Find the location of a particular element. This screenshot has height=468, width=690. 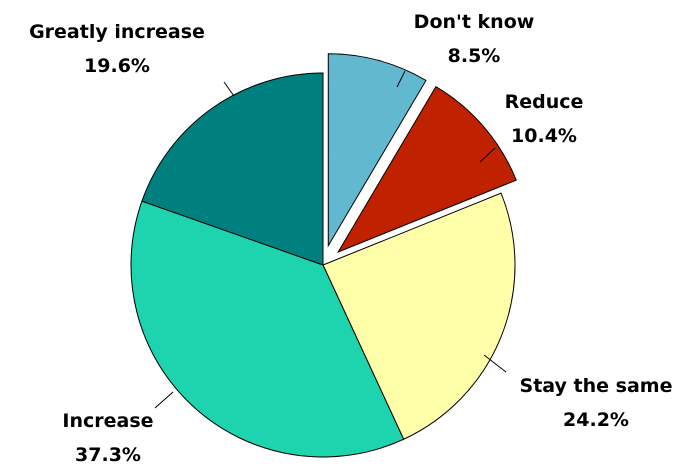

slice-value-don-t-know: 8.5% is located at coordinates (474, 56).